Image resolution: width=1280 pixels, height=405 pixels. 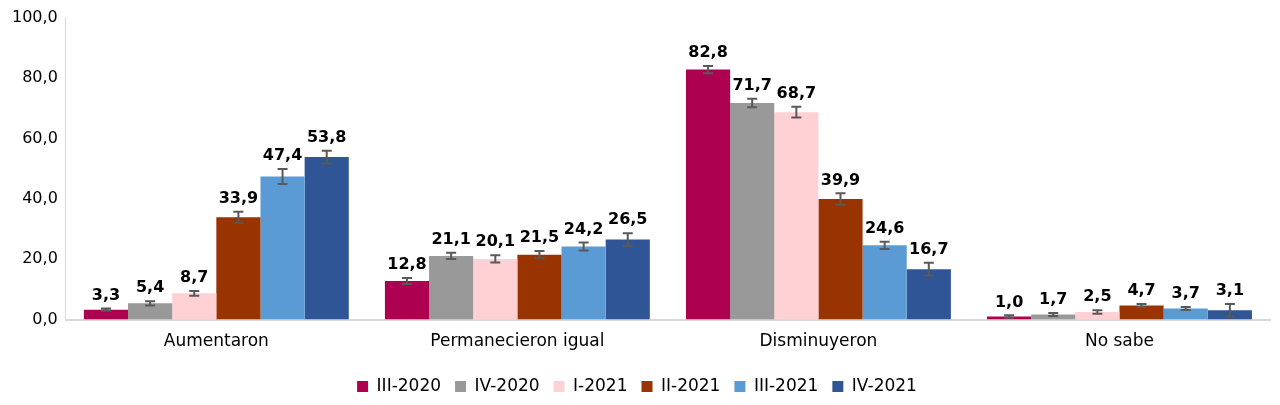 I want to click on x-tick-label: No sabe, so click(x=1119, y=340).